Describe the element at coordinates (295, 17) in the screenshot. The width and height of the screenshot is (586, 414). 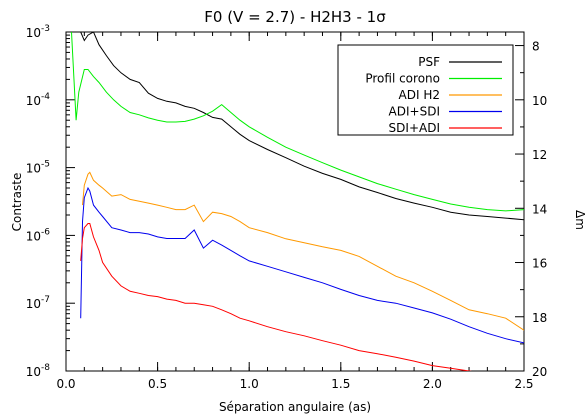
I see `chart-title: F0 (V = 2.7) - H2H3 - 1σ` at that location.